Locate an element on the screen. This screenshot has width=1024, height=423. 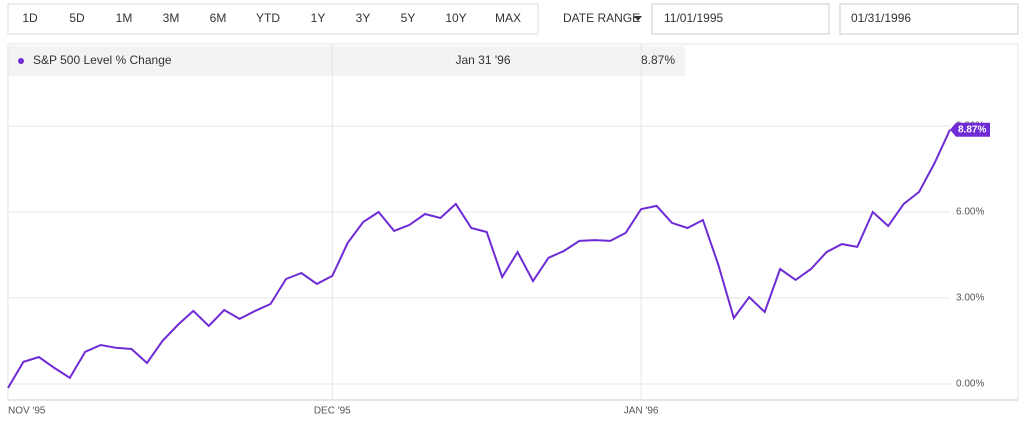
legend-label: S&P 500 Level % Change is located at coordinates (102, 60).